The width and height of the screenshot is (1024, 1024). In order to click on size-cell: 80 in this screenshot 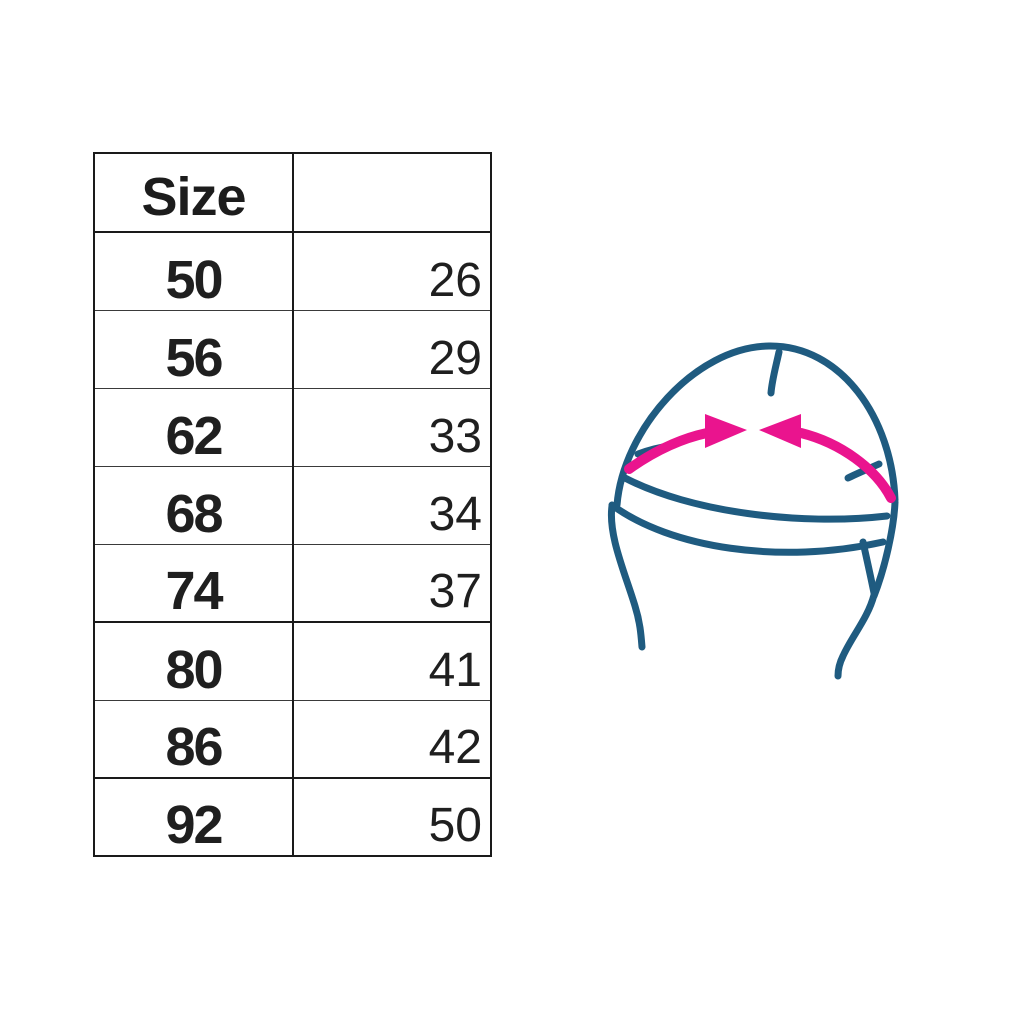, I will do `click(194, 660)`.